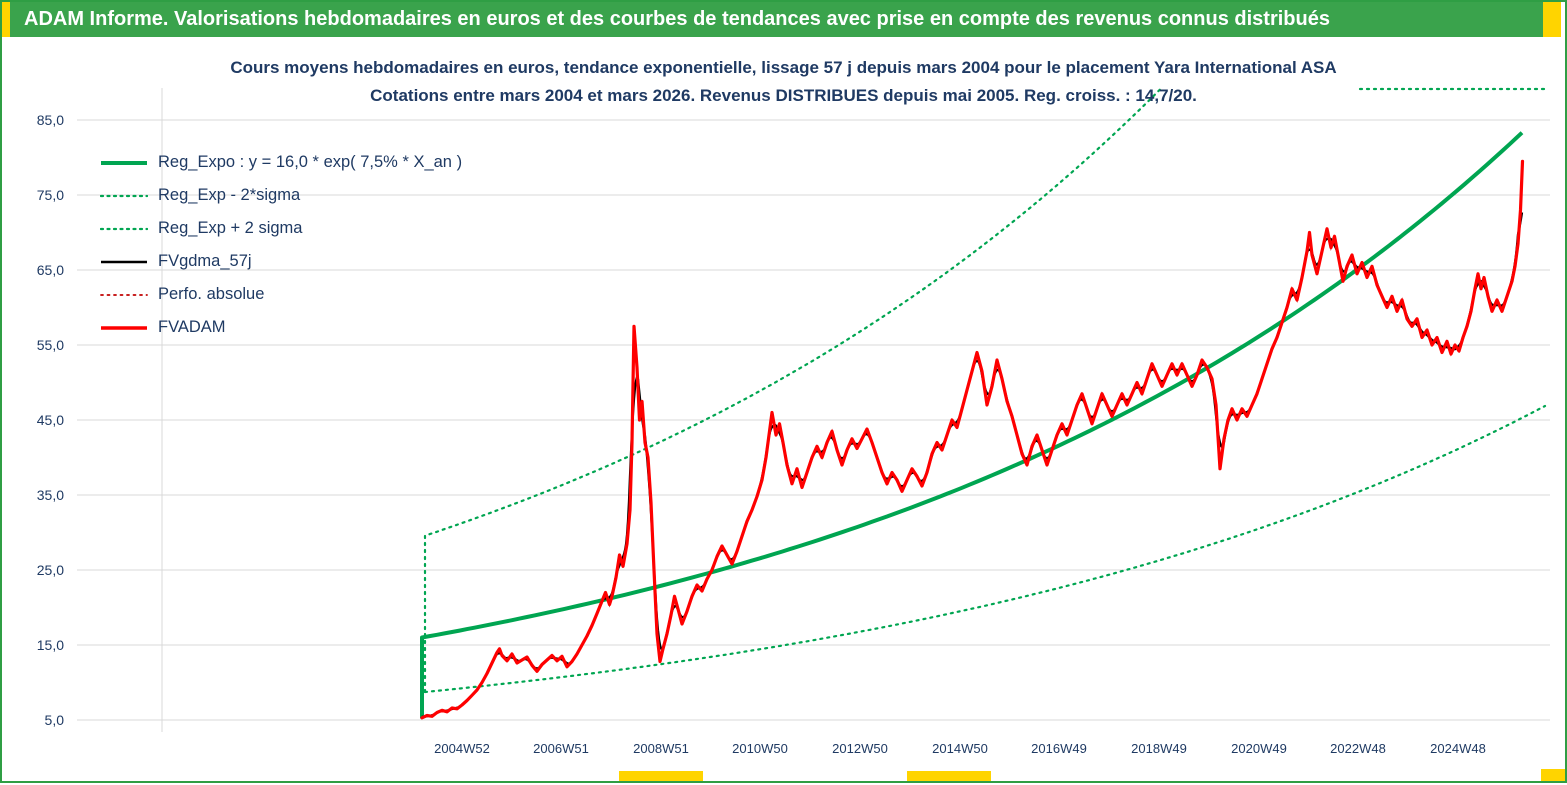 The image size is (1567, 785). What do you see at coordinates (760, 748) in the screenshot?
I see `x-tick-label: 2010W50` at bounding box center [760, 748].